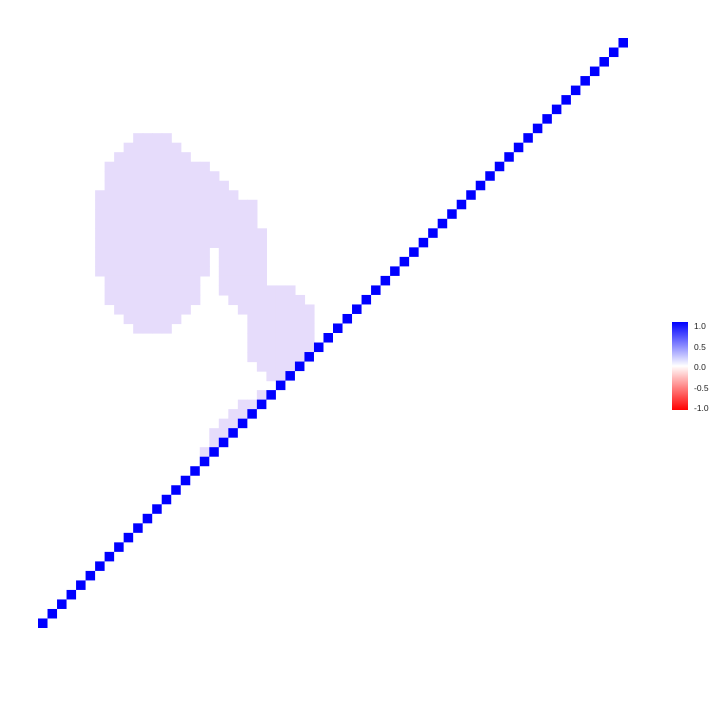 The height and width of the screenshot is (720, 720). What do you see at coordinates (680, 366) in the screenshot?
I see `legend-colorbar` at bounding box center [680, 366].